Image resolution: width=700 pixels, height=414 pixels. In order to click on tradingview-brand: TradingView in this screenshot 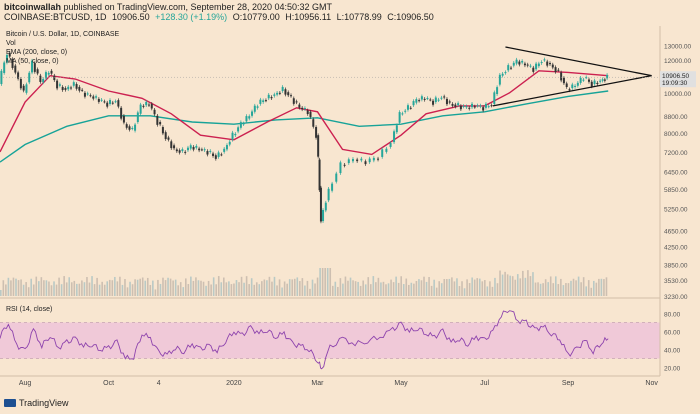, I will do `click(44, 403)`.